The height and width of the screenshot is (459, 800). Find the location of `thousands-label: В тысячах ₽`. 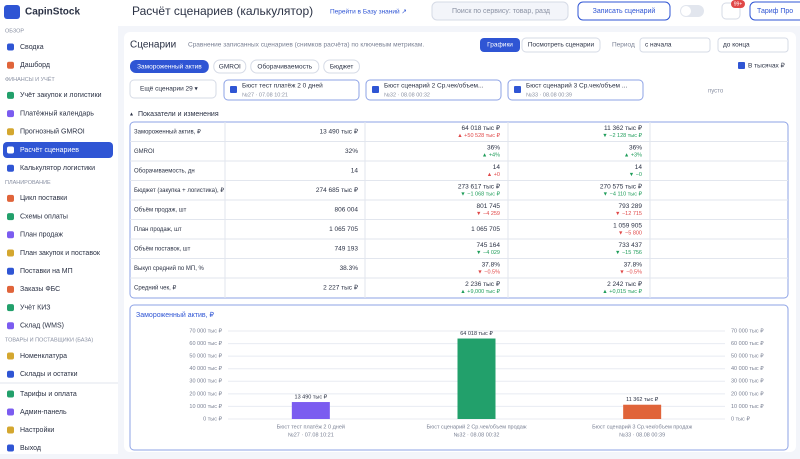

thousands-label: В тысячах ₽ is located at coordinates (767, 66).